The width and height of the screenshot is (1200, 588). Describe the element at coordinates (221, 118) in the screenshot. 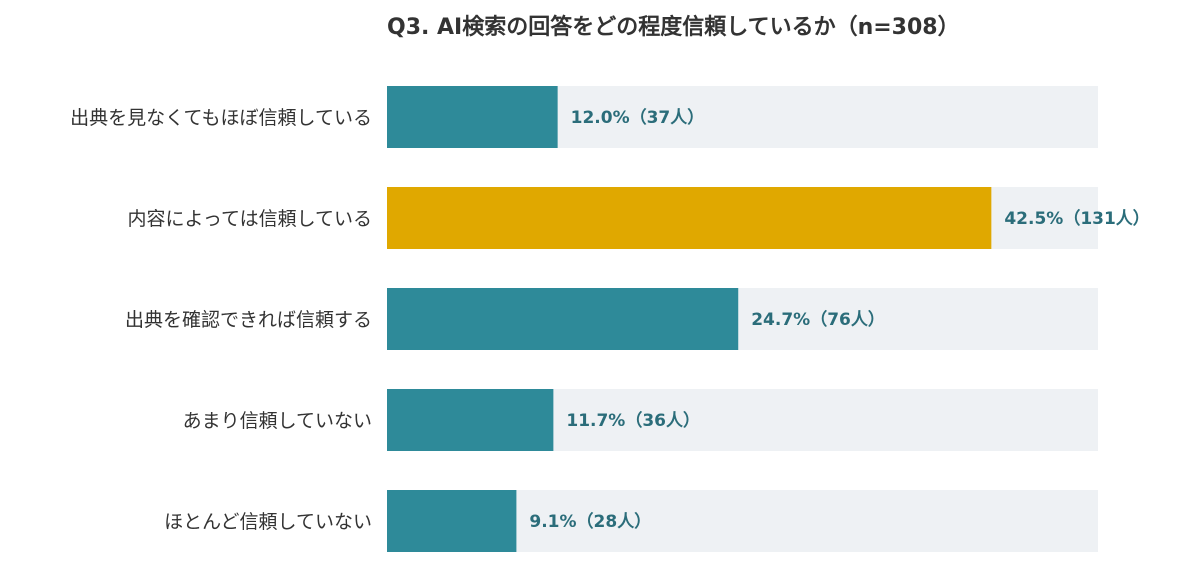

I see `category-label: 出典を見なくてもほぼ信頼している` at that location.